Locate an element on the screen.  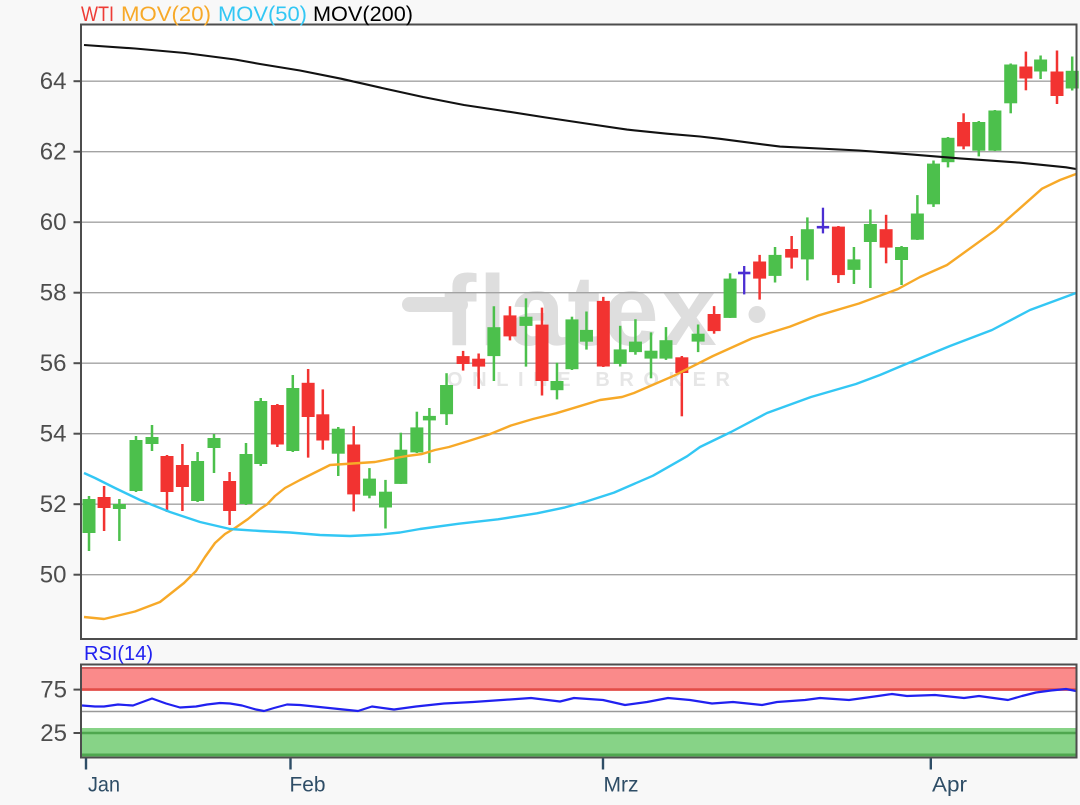
svg-text: Apr is located at coordinates (949, 785).